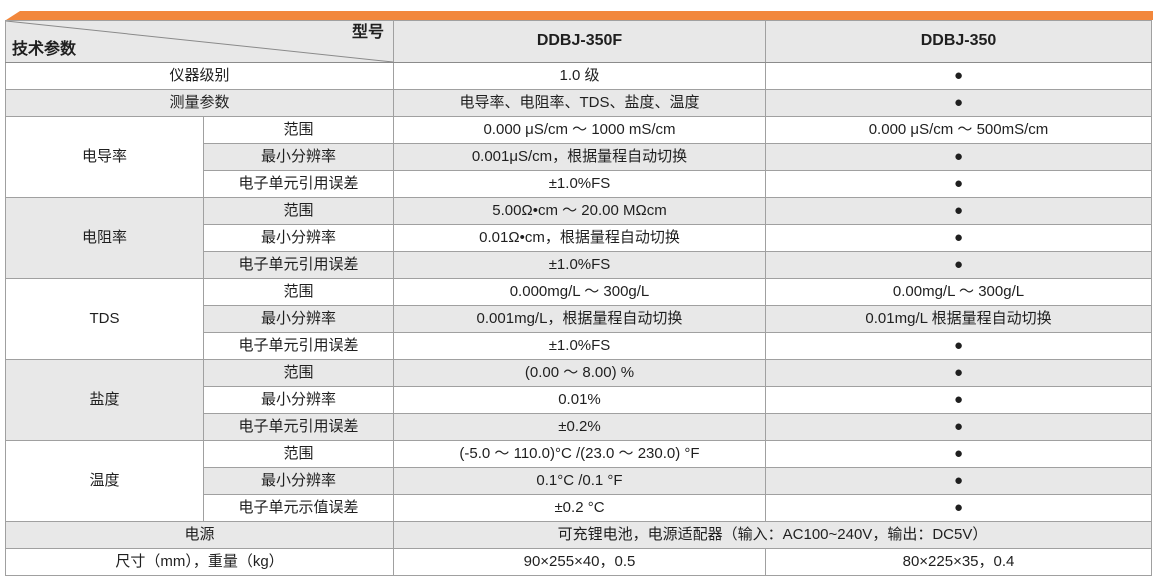  Describe the element at coordinates (199, 76) in the screenshot. I see `row-label: 仪器级别` at that location.